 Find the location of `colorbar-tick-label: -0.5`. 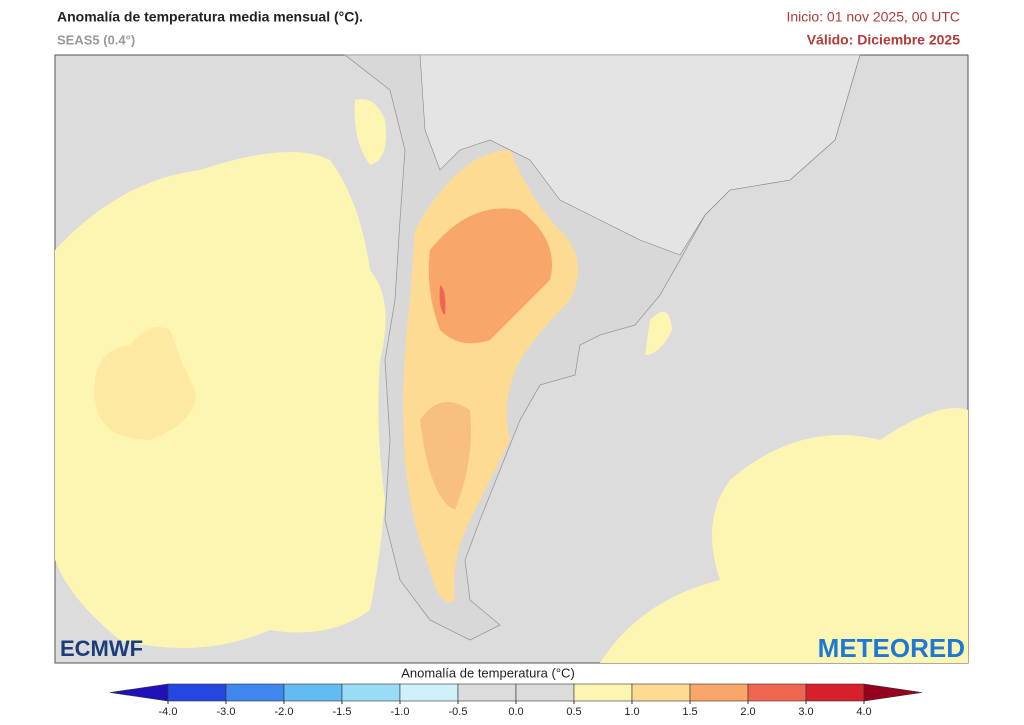

colorbar-tick-label: -0.5 is located at coordinates (458, 712).